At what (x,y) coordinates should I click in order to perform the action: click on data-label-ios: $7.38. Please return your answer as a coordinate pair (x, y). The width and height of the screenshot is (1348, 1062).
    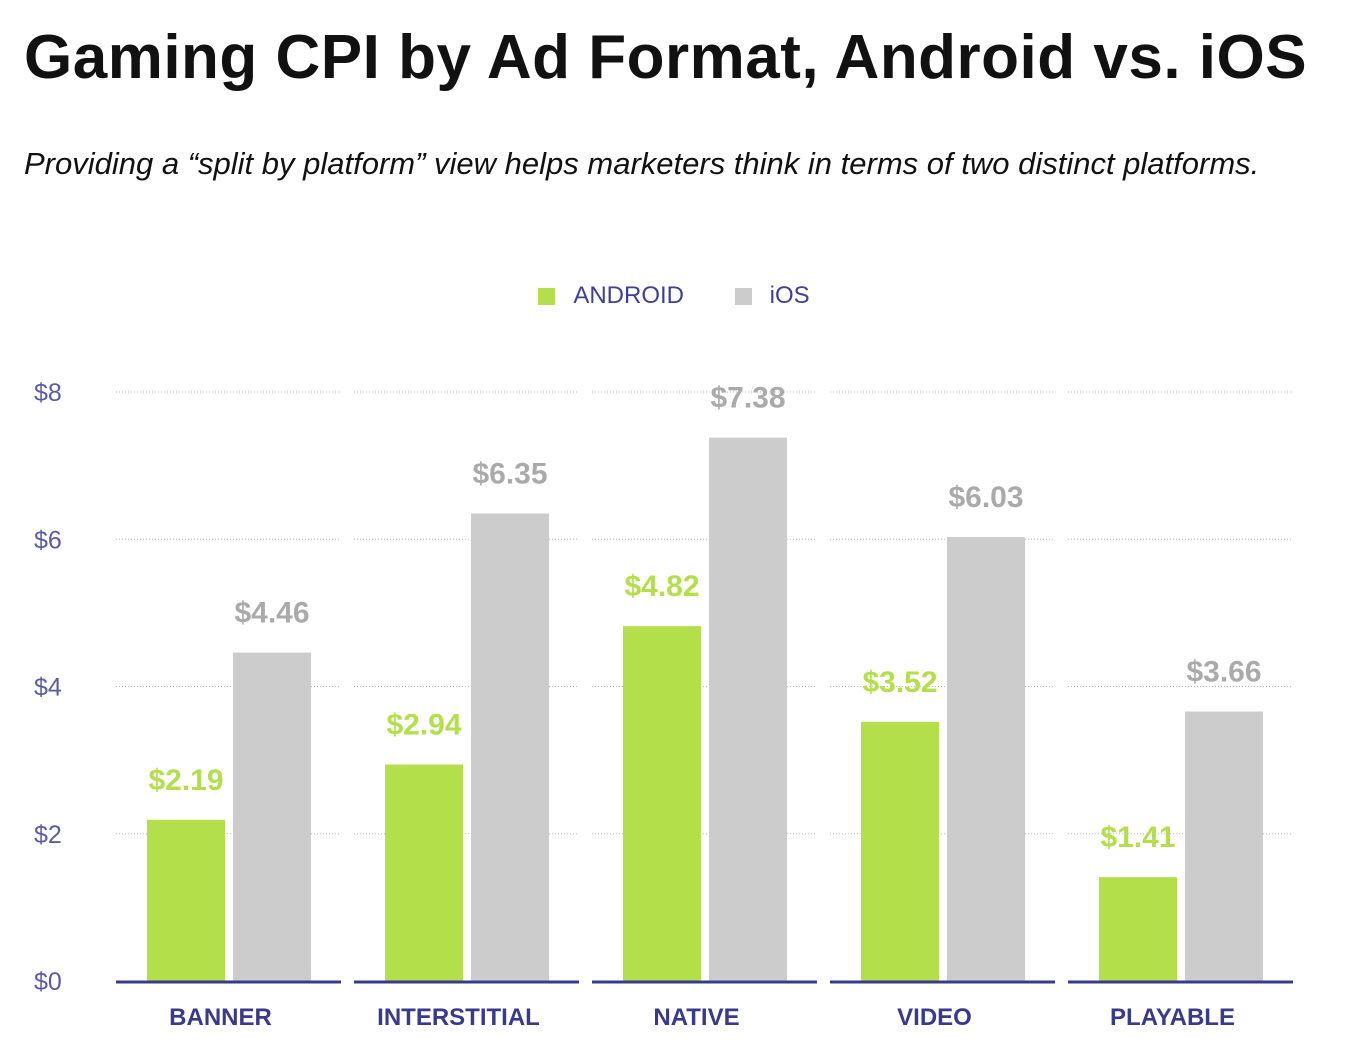
    Looking at the image, I should click on (747, 398).